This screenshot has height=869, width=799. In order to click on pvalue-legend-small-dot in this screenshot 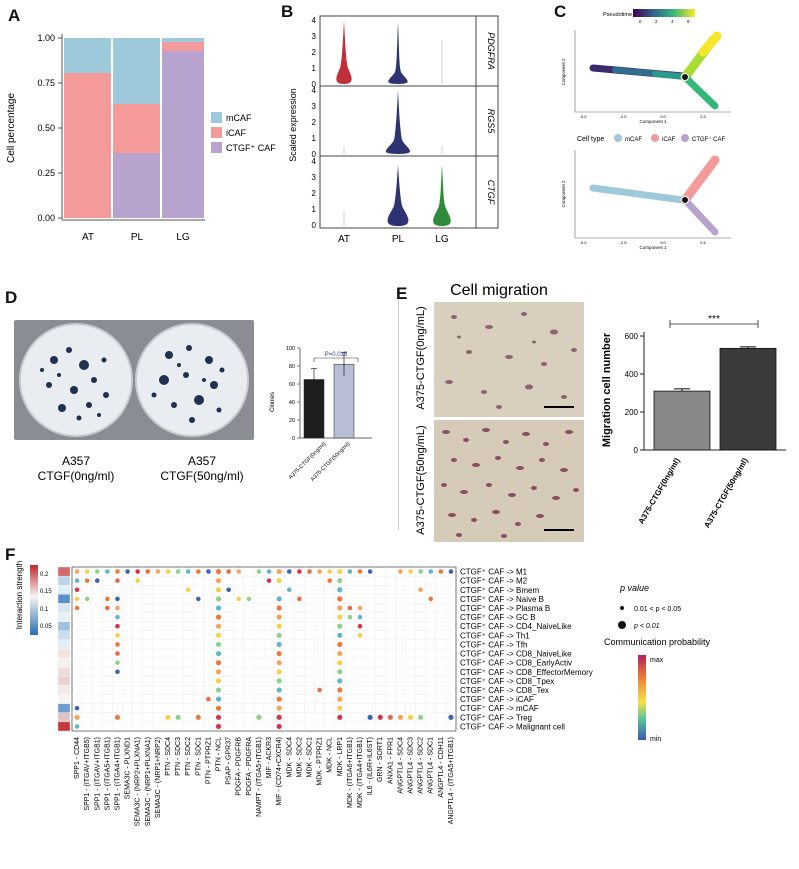, I will do `click(622, 608)`.